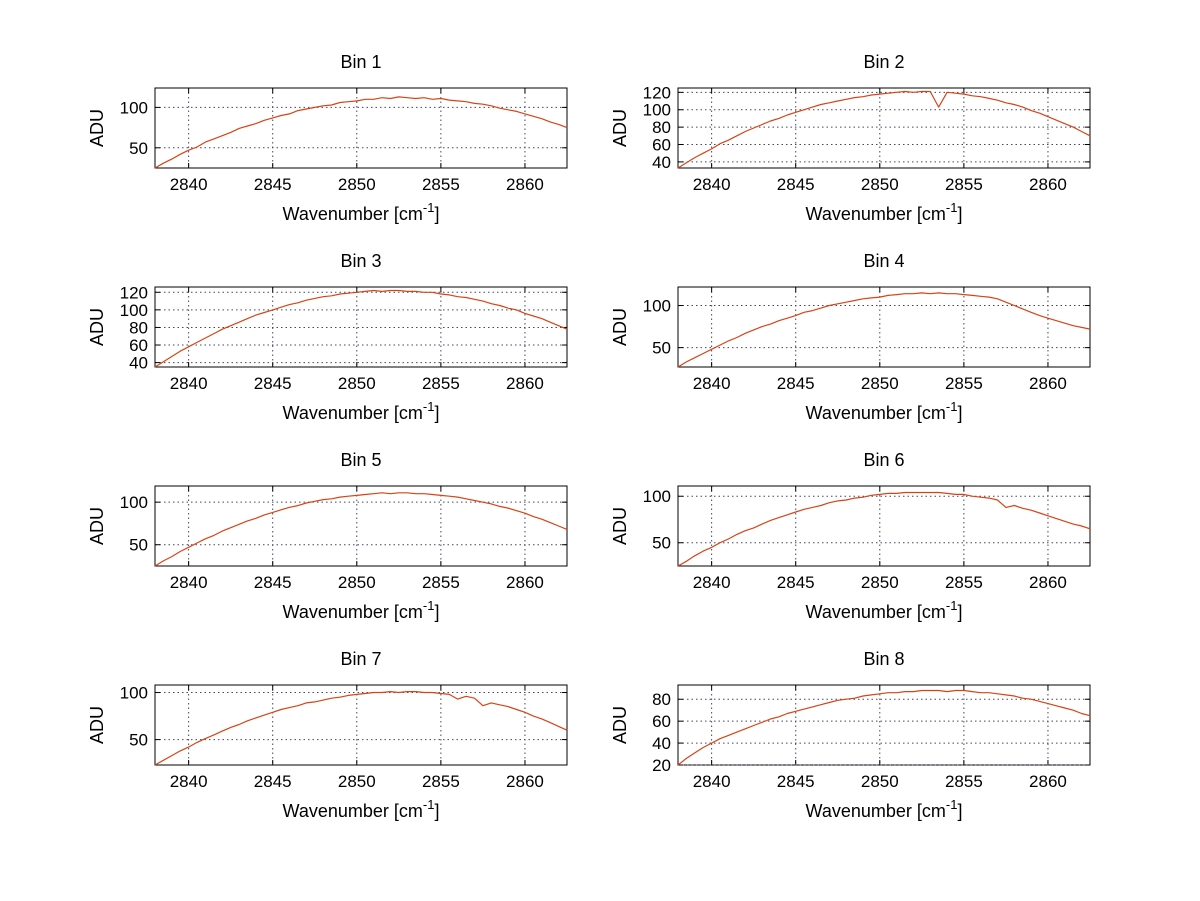 The image size is (1200, 901). What do you see at coordinates (883, 659) in the screenshot?
I see `plot-title: Bin 8` at bounding box center [883, 659].